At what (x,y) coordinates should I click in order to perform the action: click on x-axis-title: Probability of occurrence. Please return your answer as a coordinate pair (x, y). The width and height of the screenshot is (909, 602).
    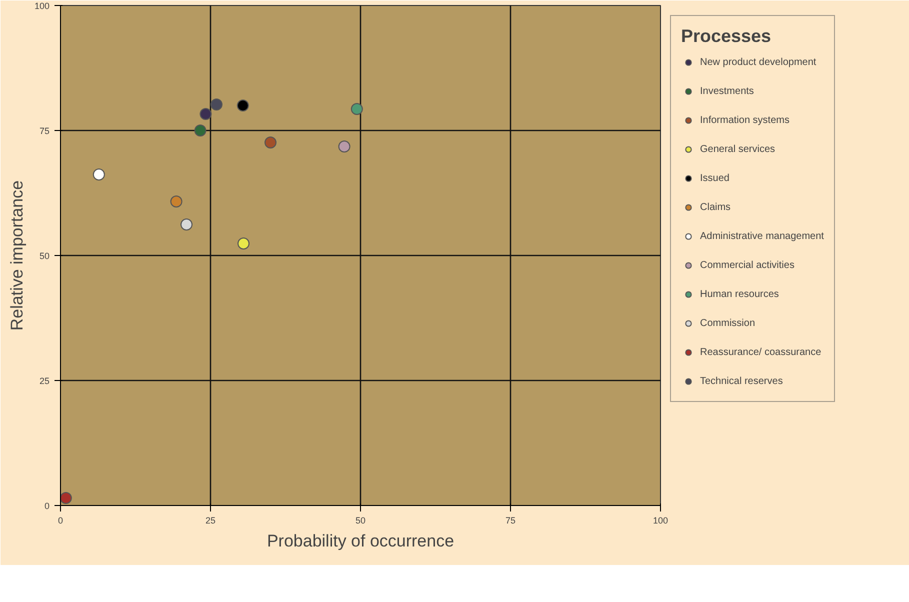
    Looking at the image, I should click on (360, 541).